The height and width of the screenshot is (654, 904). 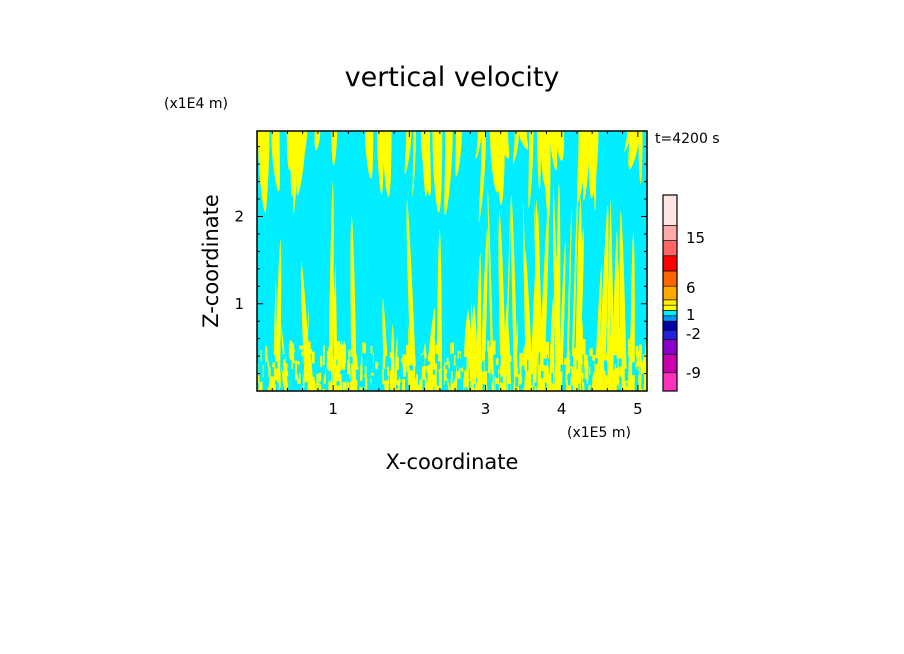 I want to click on chart-title: vertical velocity, so click(x=452, y=77).